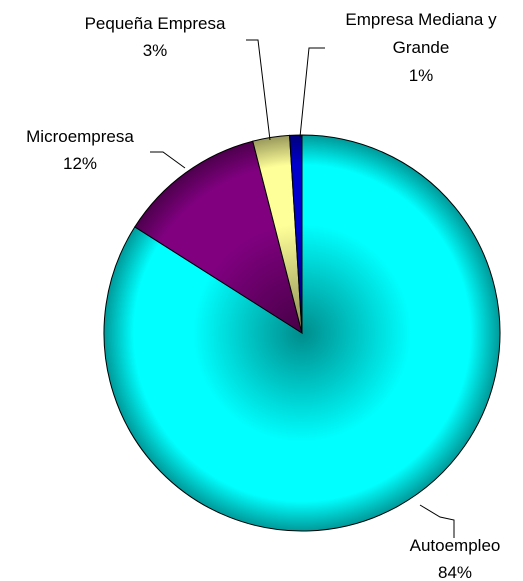 This screenshot has width=523, height=581. Describe the element at coordinates (80, 136) in the screenshot. I see `category-label: Microempresa` at that location.